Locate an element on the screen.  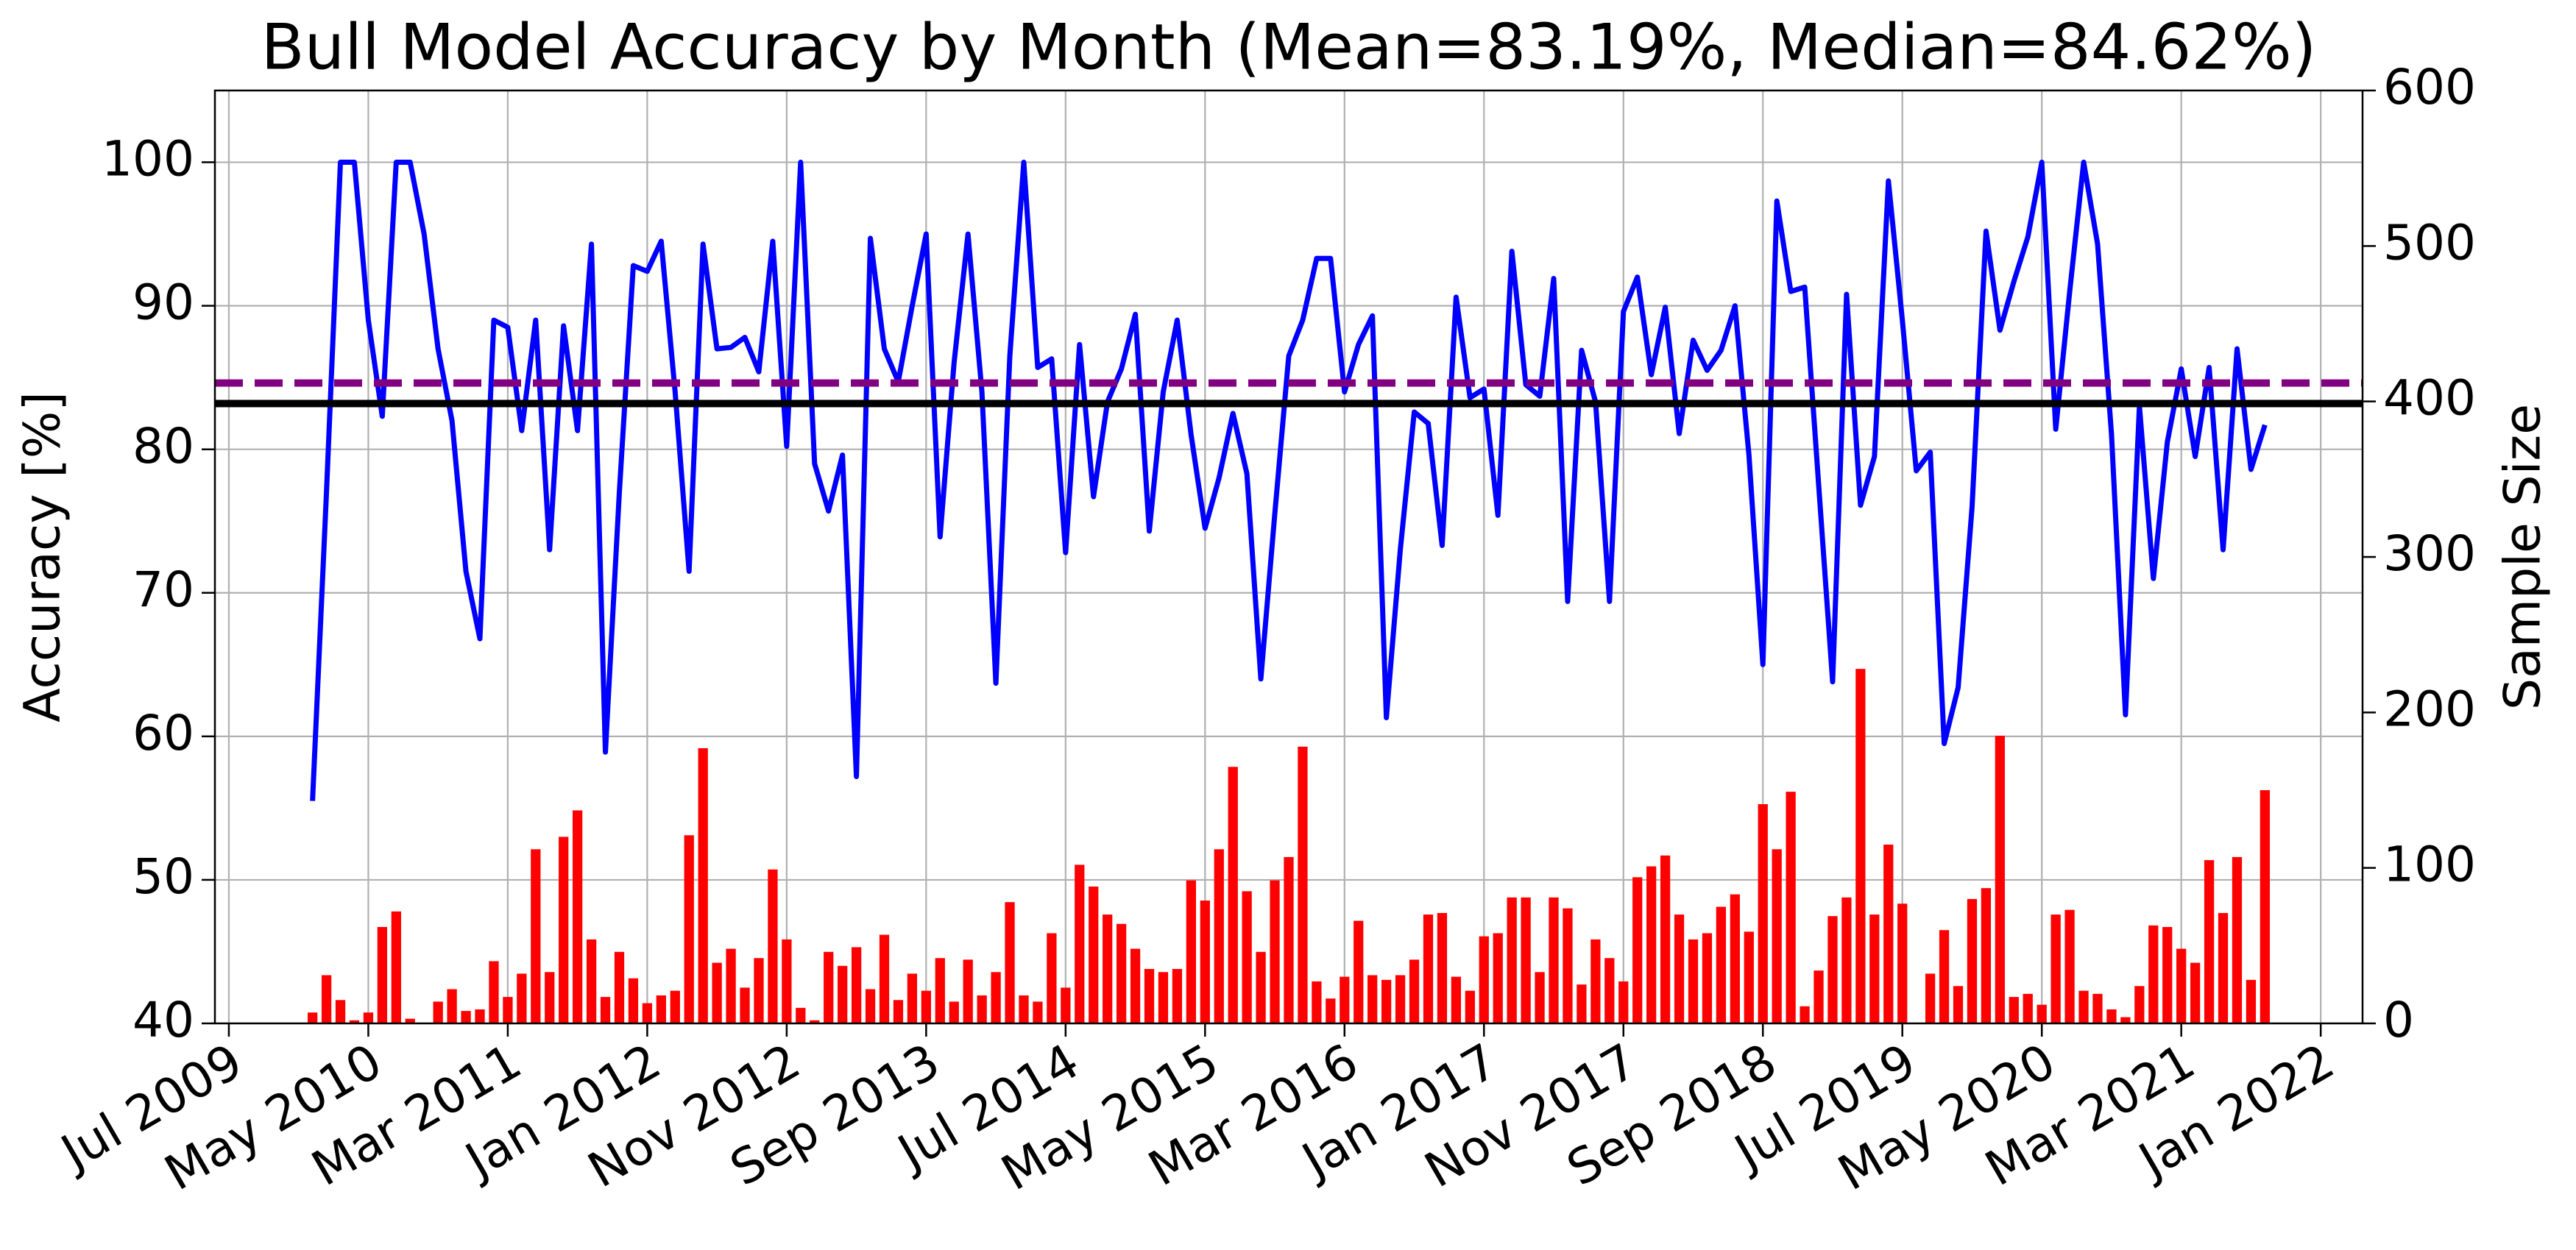
y2-tick-label: 400 is located at coordinates (2429, 398).